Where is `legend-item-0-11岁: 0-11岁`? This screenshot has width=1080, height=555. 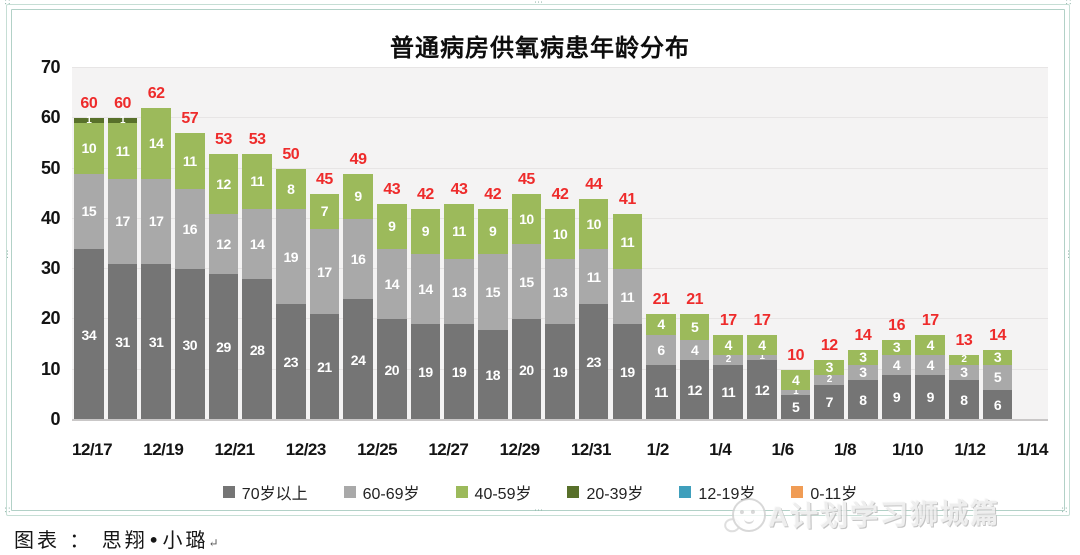 legend-item-0-11岁: 0-11岁 is located at coordinates (824, 492).